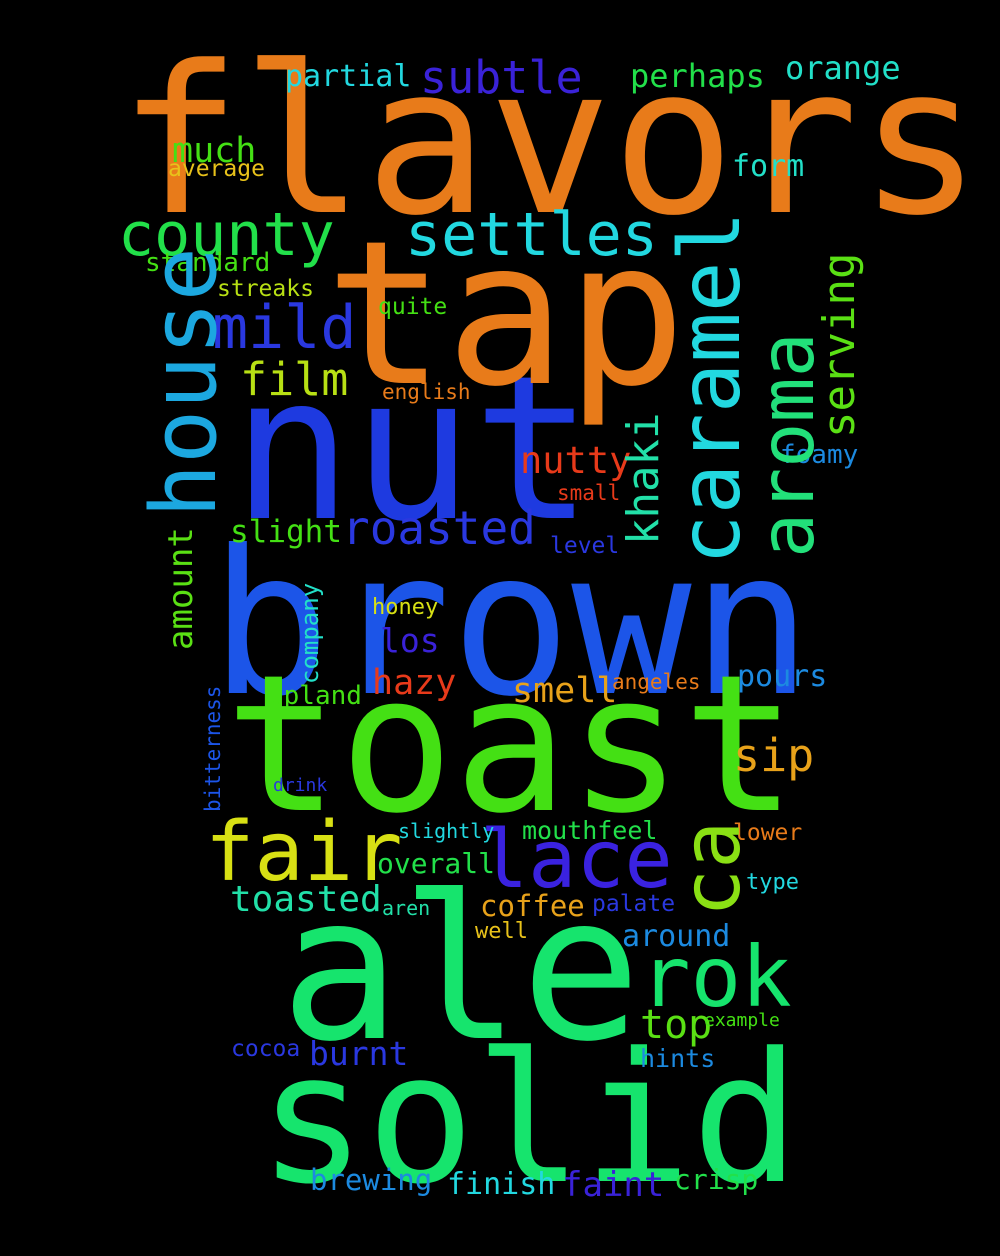 Image resolution: width=1000 pixels, height=1256 pixels. What do you see at coordinates (405, 607) in the screenshot?
I see `word-honey: honey` at bounding box center [405, 607].